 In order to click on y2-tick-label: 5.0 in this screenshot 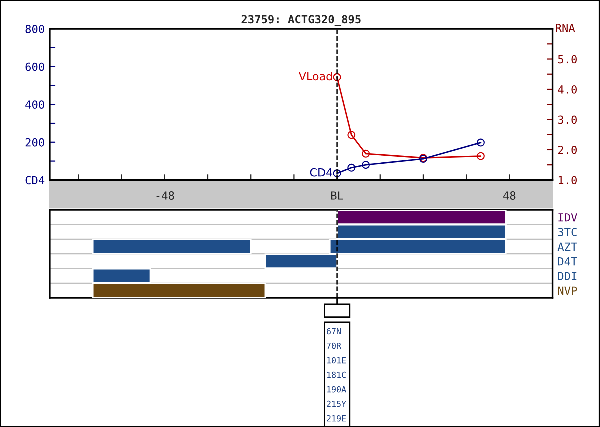, I will do `click(567, 59)`.